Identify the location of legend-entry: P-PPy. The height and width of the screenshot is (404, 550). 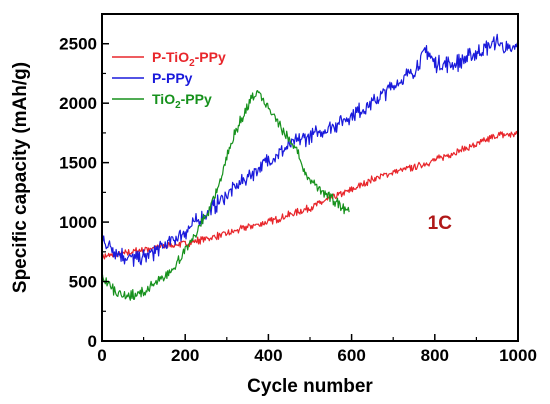
(172, 78).